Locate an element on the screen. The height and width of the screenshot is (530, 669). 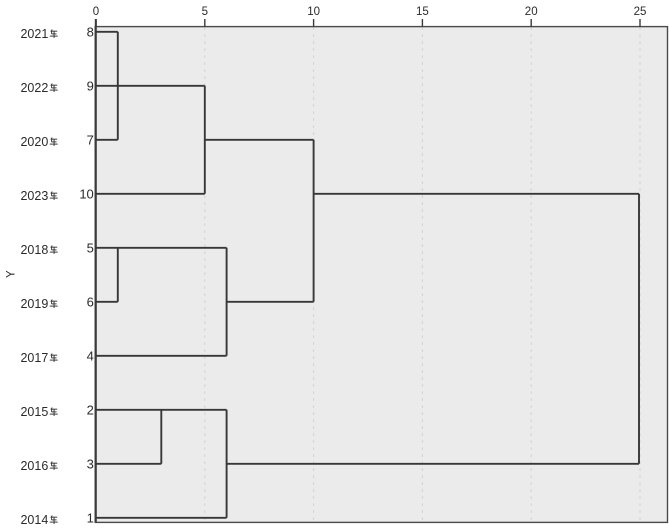
svg-text: 2022 is located at coordinates (34, 88).